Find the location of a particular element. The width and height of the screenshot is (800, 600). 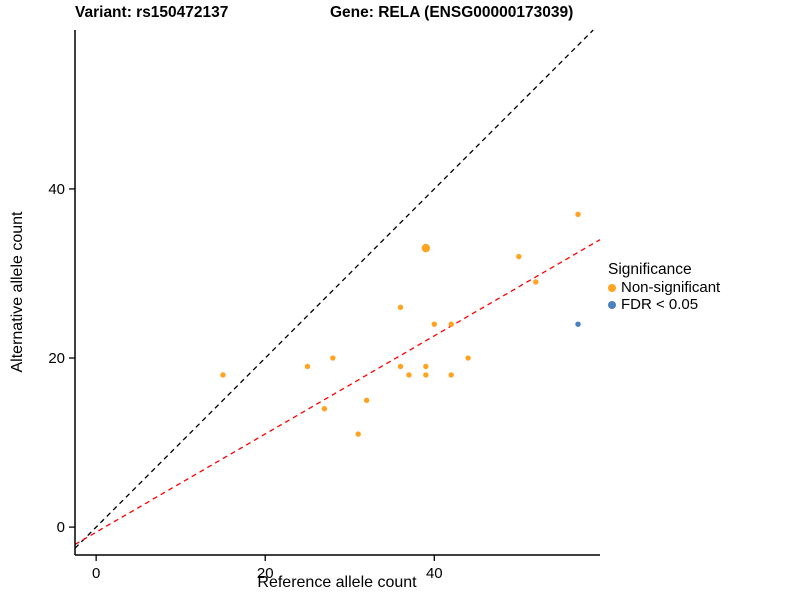

x-tick-label: 20 is located at coordinates (265, 573).